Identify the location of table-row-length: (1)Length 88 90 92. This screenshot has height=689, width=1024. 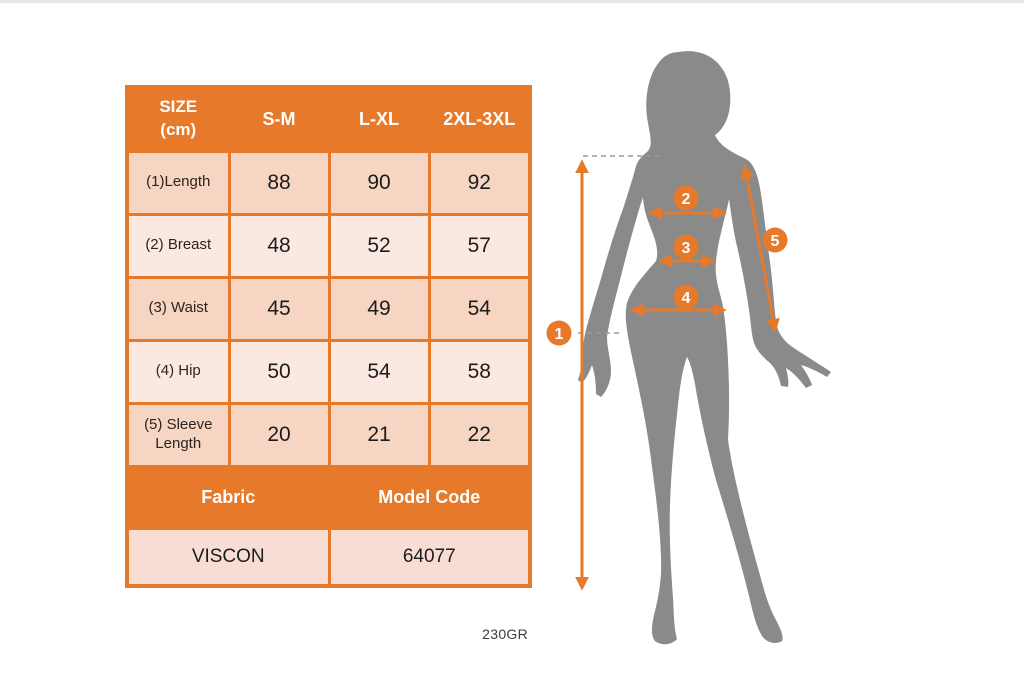
(328, 182).